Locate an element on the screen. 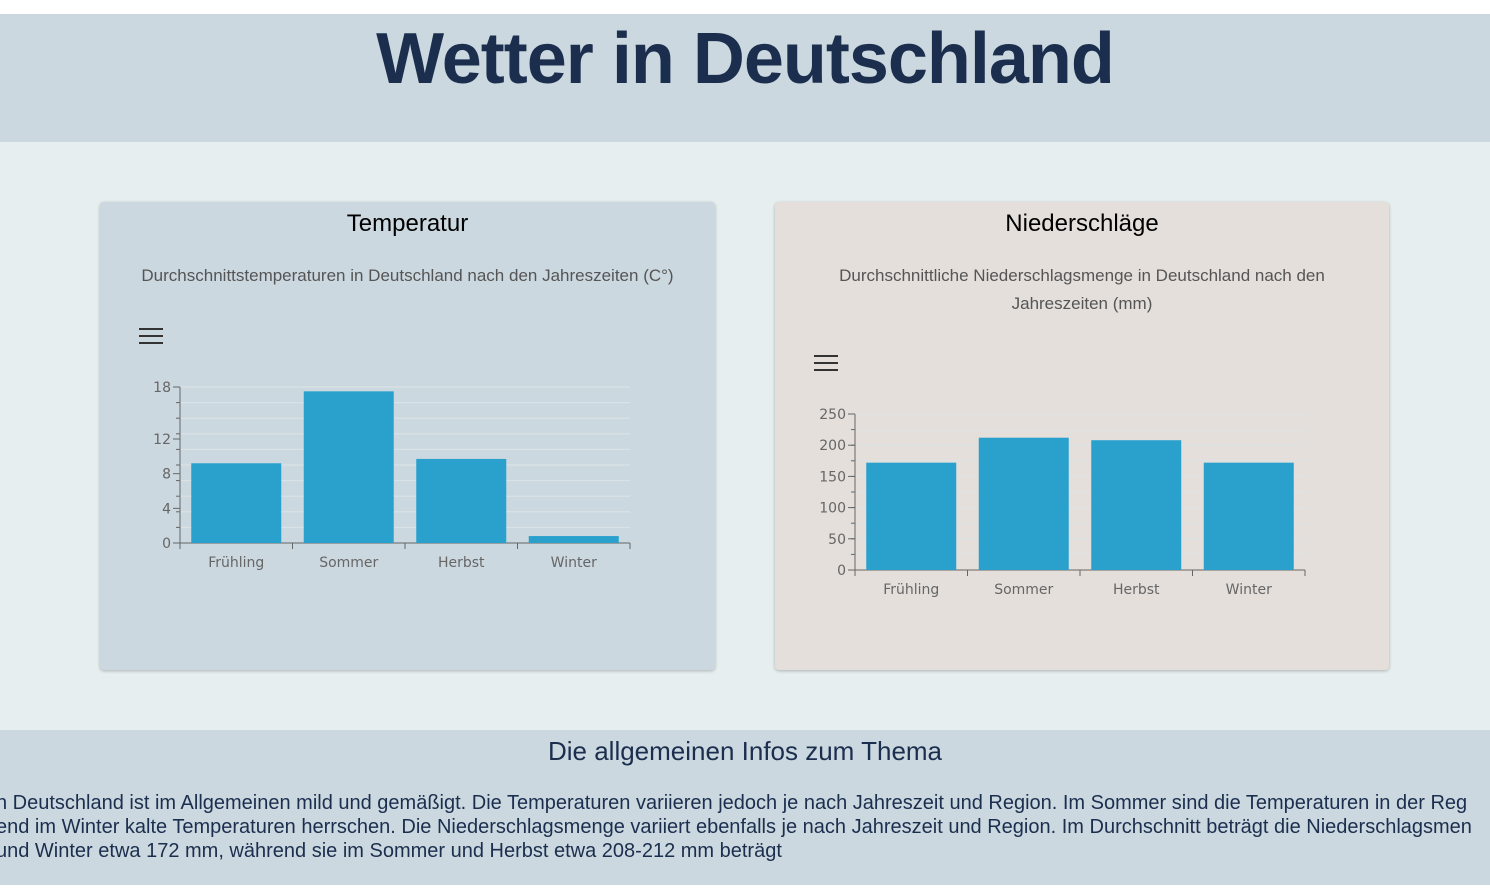 The width and height of the screenshot is (1490, 894). y-tick-label: 250 is located at coordinates (832, 415).